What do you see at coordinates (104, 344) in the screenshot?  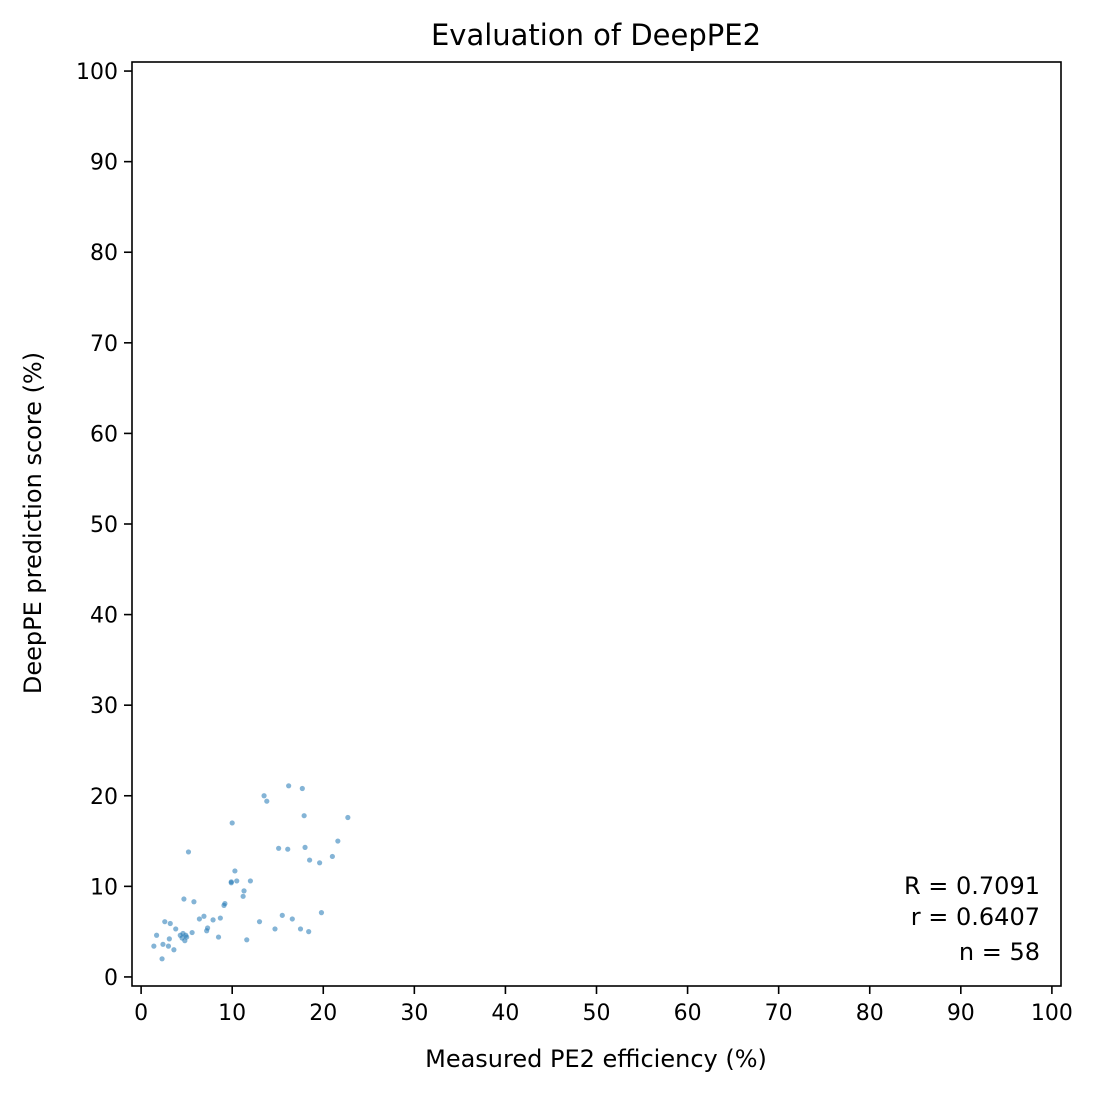 I see `y-tick-label: 70` at bounding box center [104, 344].